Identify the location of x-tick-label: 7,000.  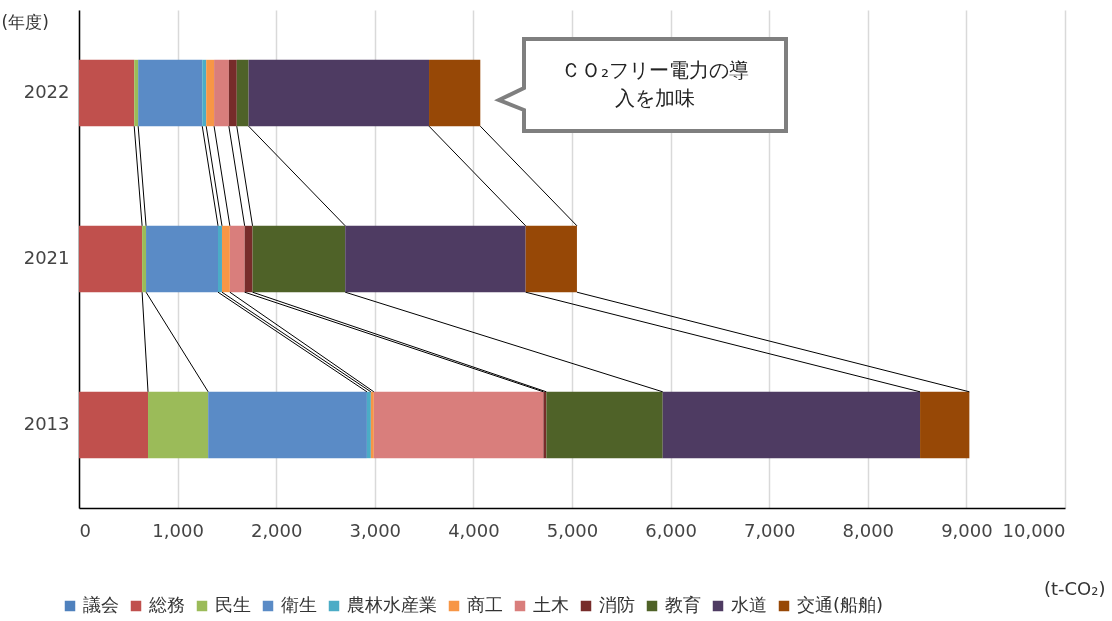
(769, 530).